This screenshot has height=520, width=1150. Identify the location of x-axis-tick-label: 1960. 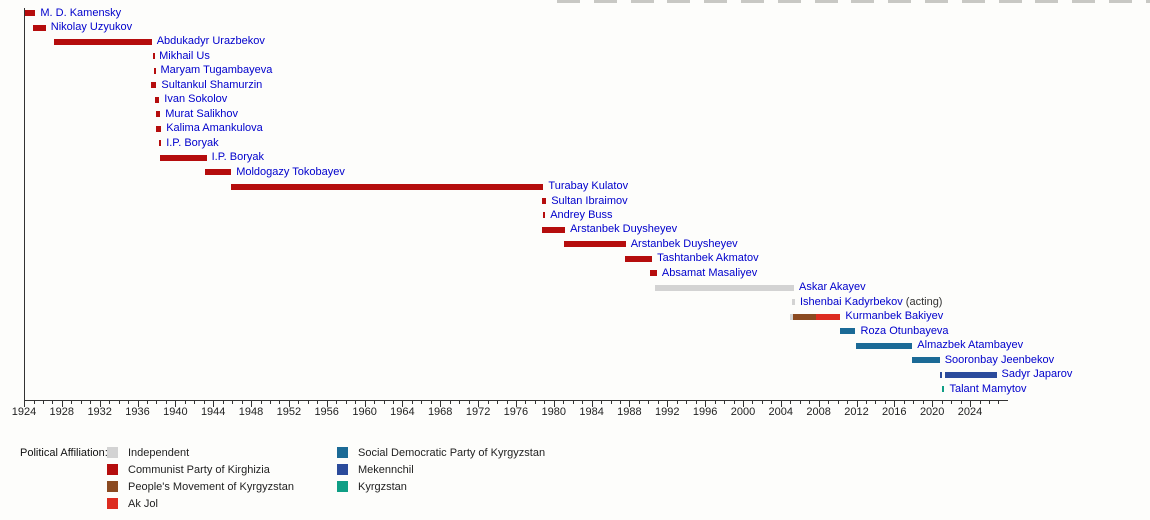
(364, 412).